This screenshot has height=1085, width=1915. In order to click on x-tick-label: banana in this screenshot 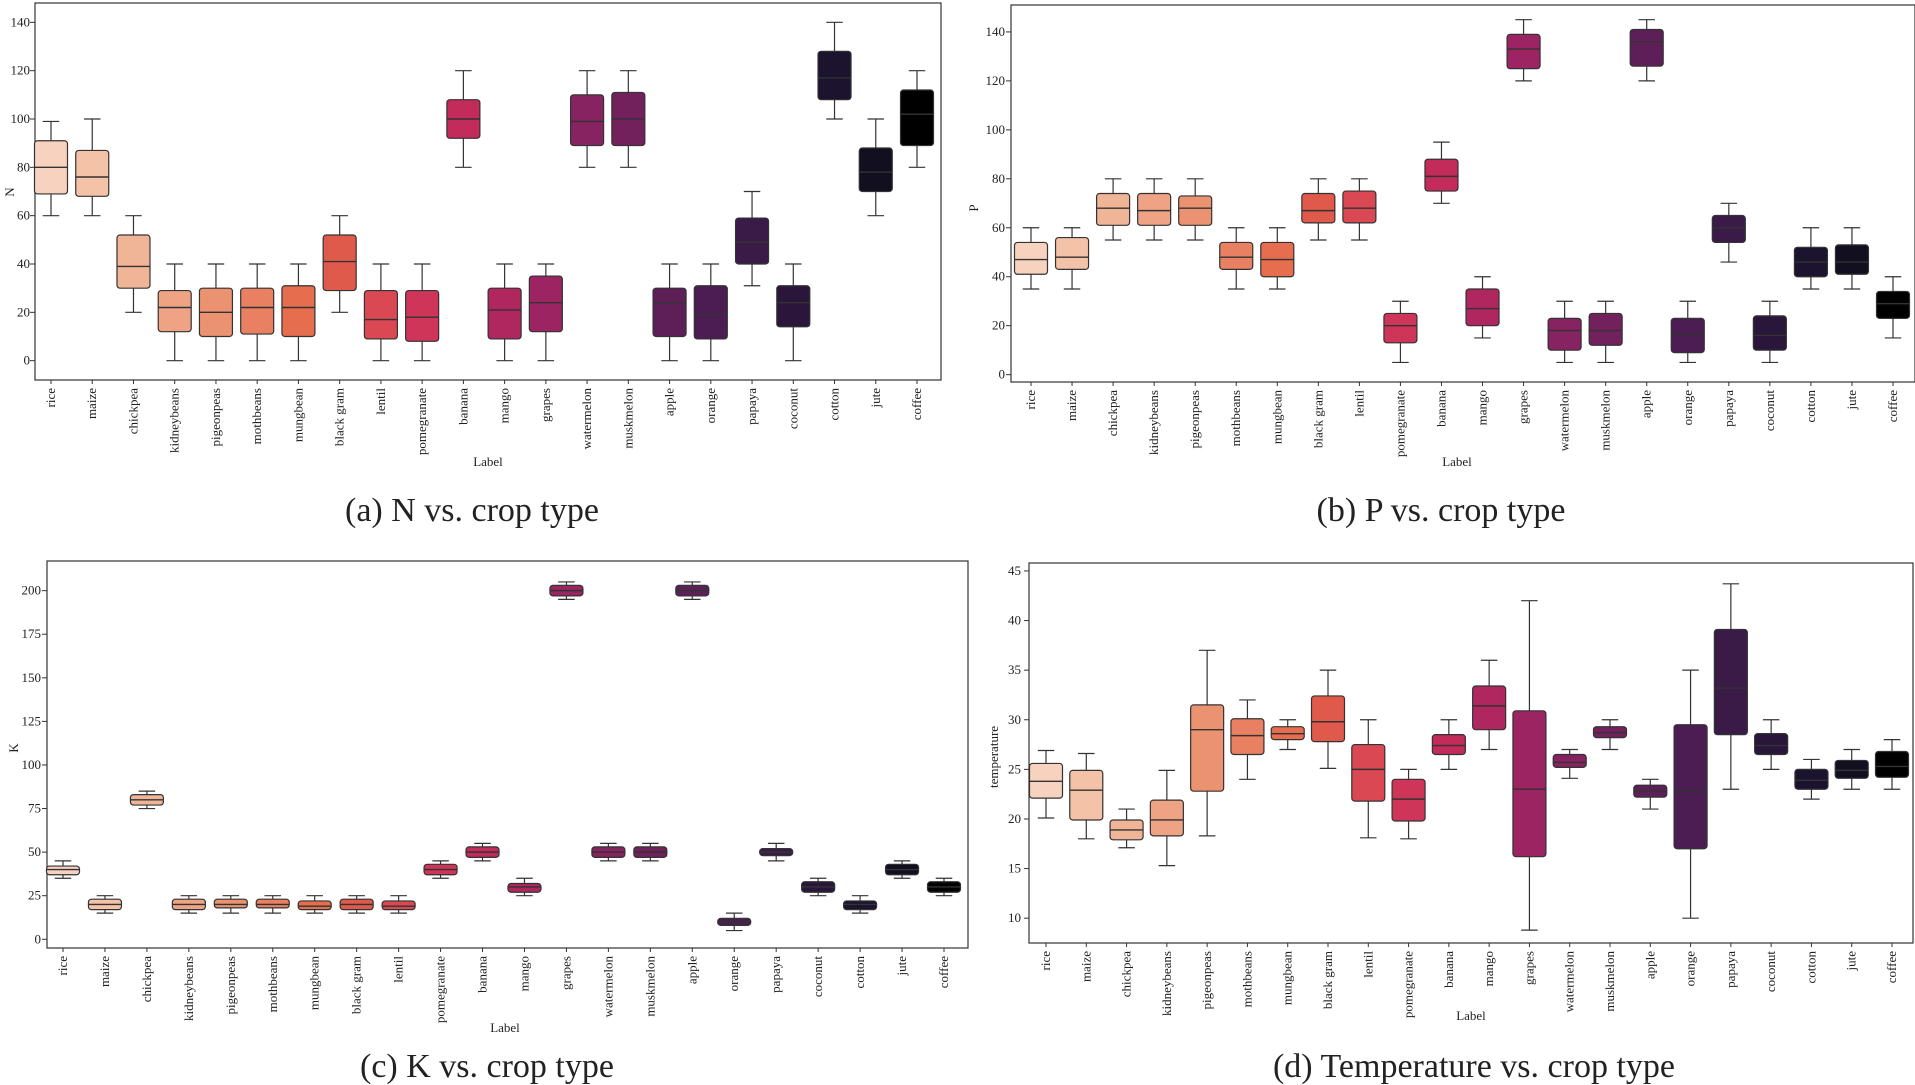, I will do `click(462, 406)`.